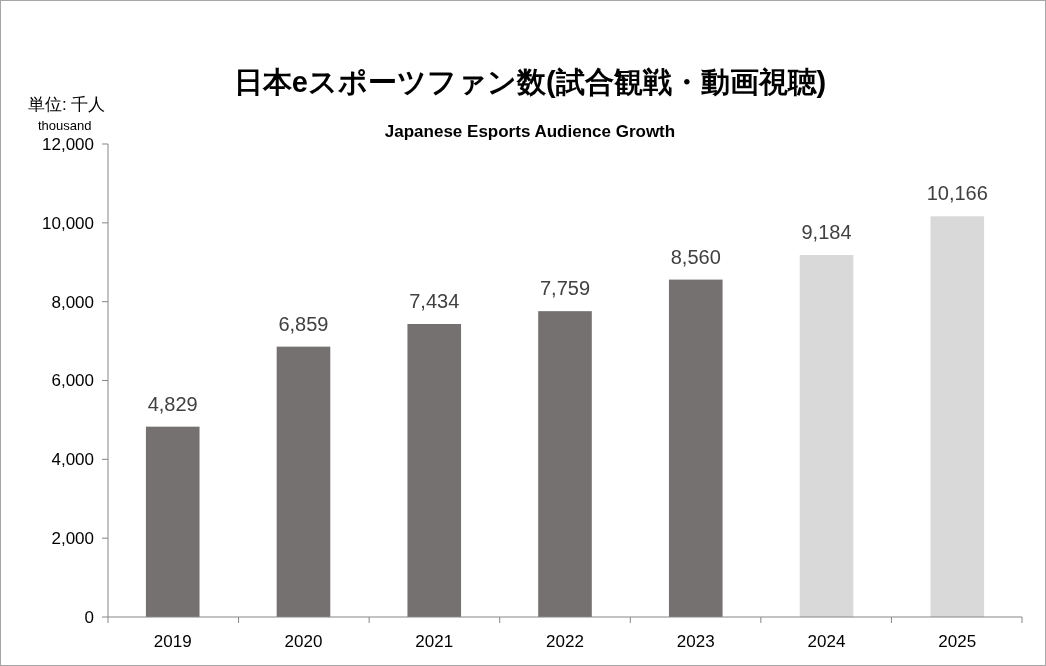 The width and height of the screenshot is (1046, 666). I want to click on data-label: 9,184, so click(826, 232).